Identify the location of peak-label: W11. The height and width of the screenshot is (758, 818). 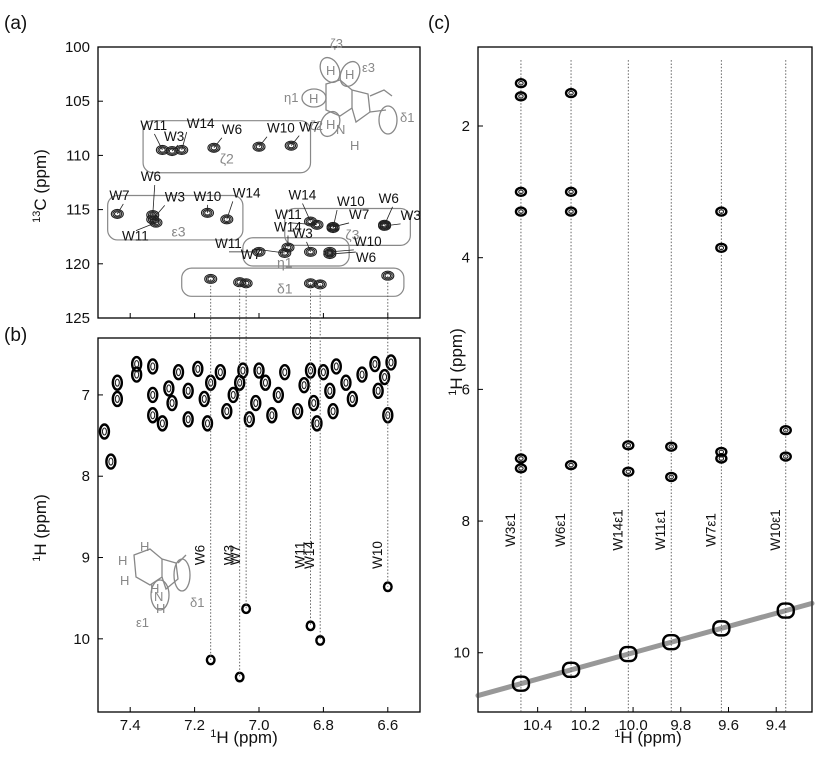
(228, 243).